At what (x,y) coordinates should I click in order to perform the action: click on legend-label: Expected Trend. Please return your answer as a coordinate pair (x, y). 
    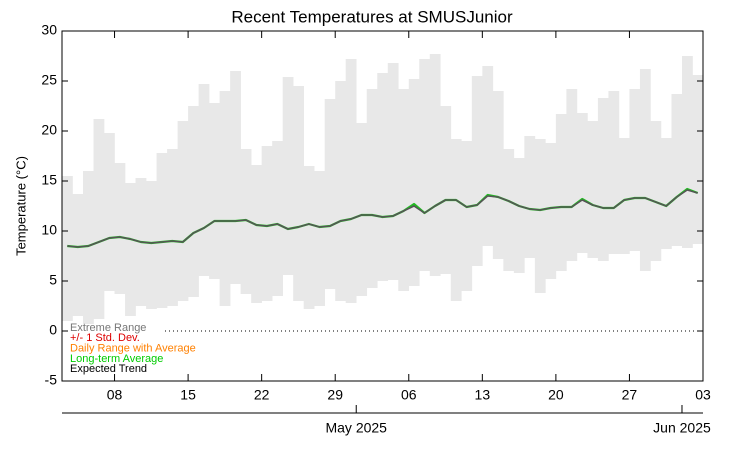
    Looking at the image, I should click on (108, 369).